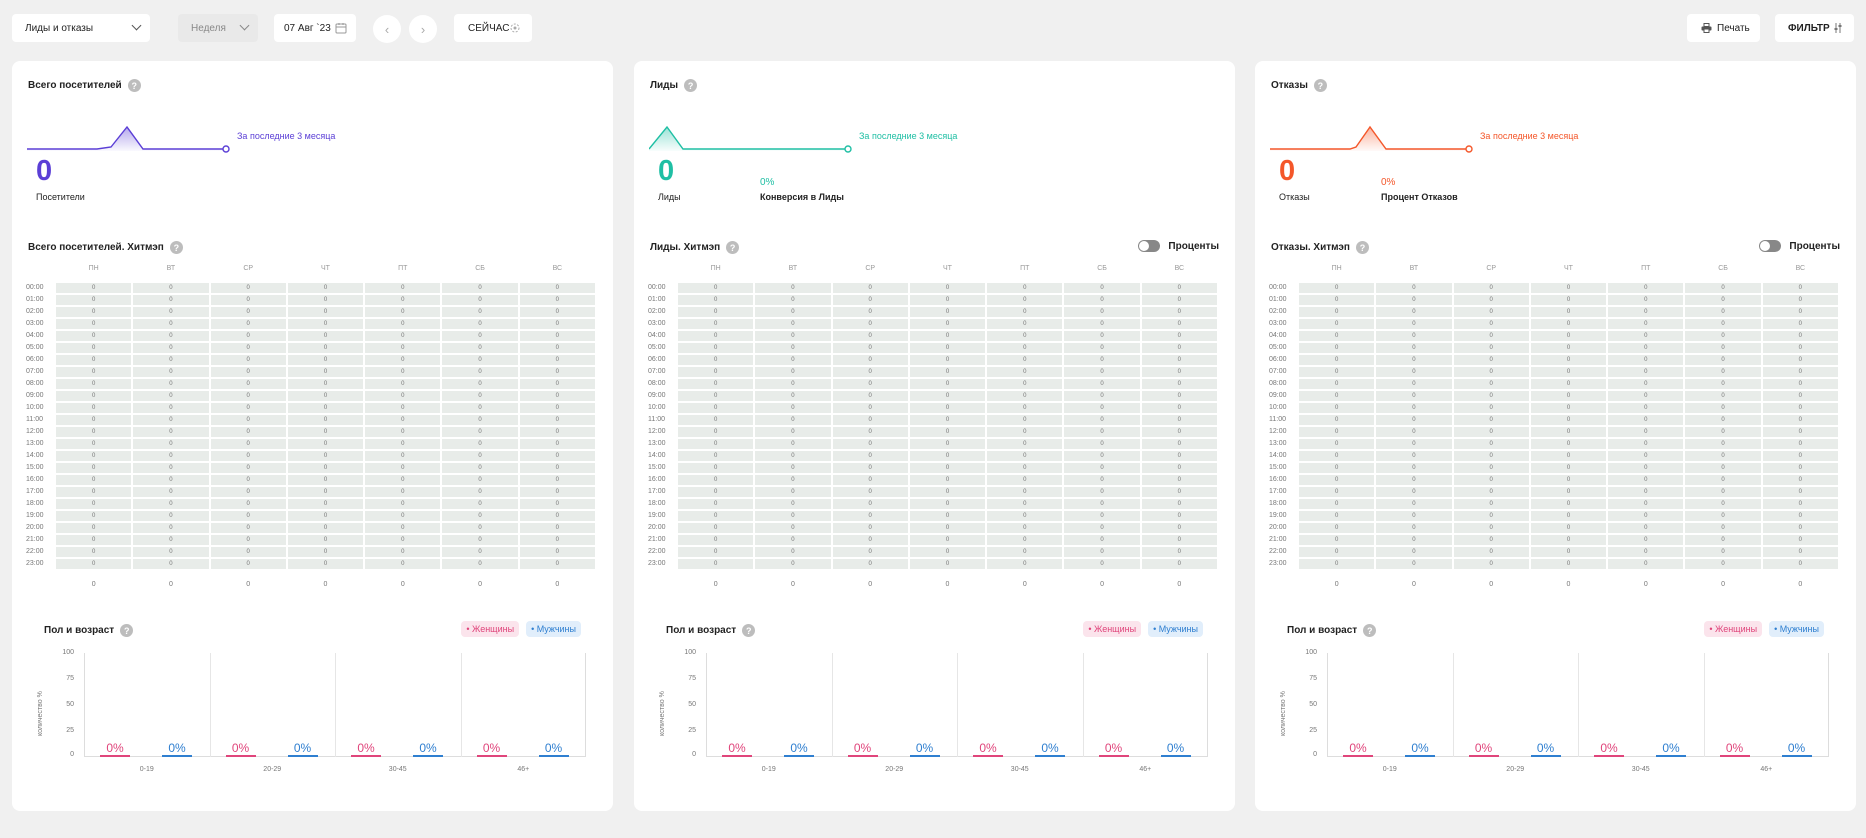  What do you see at coordinates (924, 756) in the screenshot?
I see `male-bar` at bounding box center [924, 756].